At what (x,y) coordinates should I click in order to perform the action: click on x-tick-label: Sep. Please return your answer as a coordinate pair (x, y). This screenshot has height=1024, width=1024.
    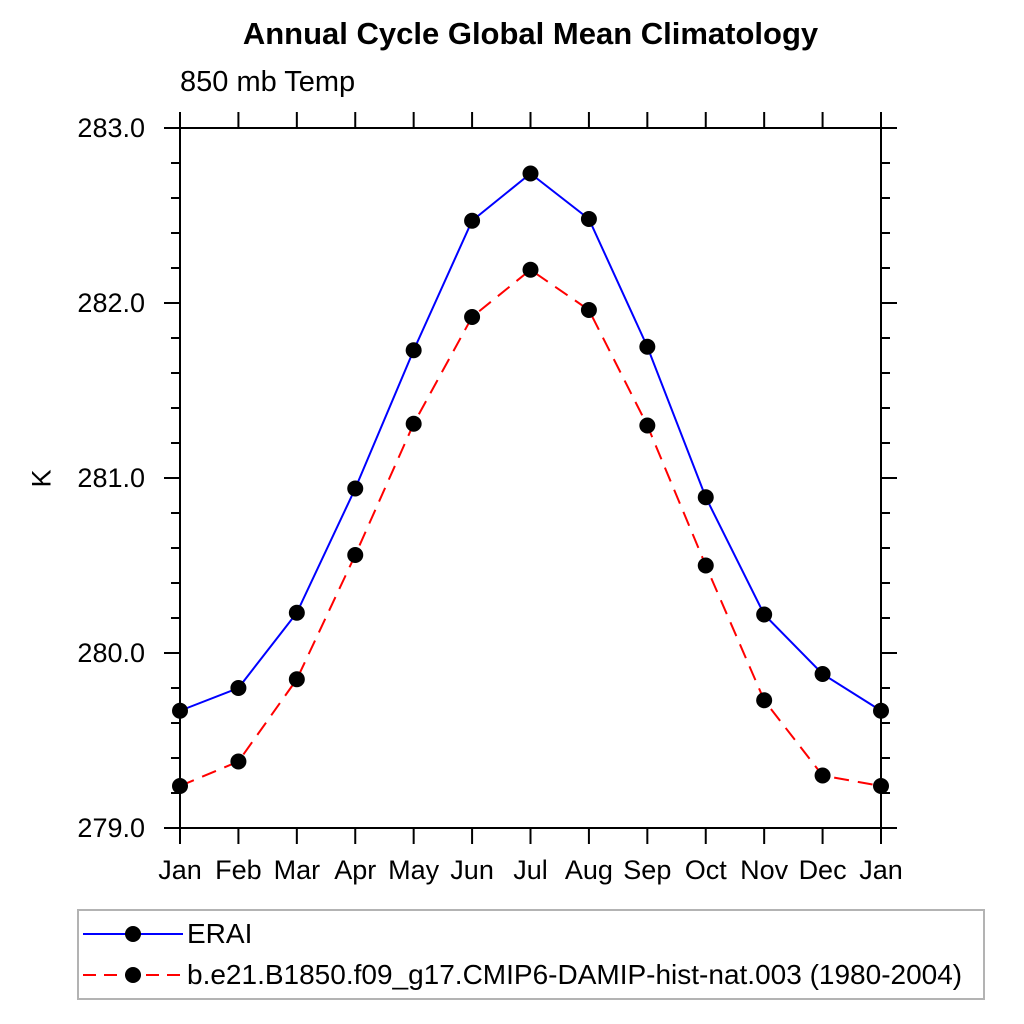
    Looking at the image, I should click on (647, 870).